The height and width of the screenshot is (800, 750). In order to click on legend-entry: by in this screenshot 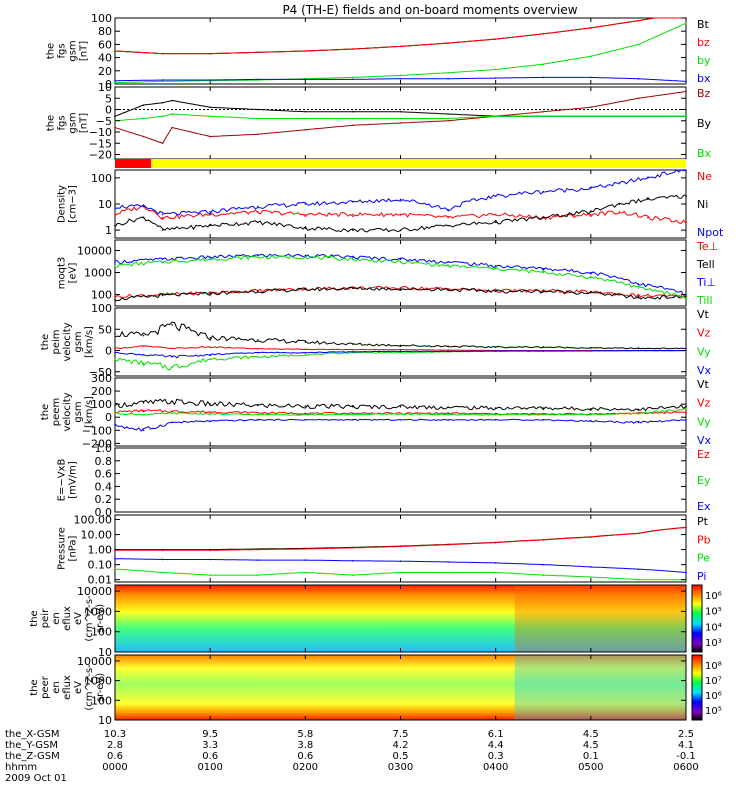, I will do `click(704, 60)`.